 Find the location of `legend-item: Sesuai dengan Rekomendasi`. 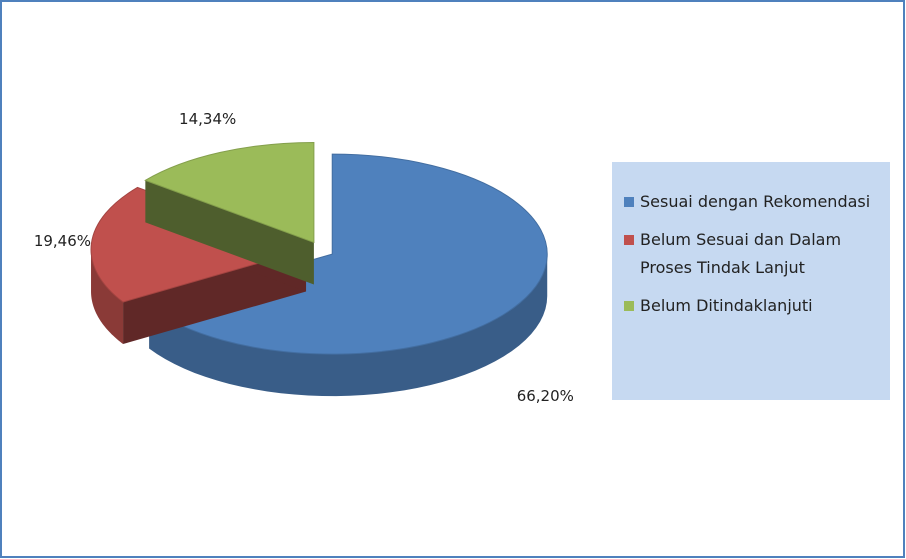

legend-item: Sesuai dengan Rekomendasi is located at coordinates (752, 202).